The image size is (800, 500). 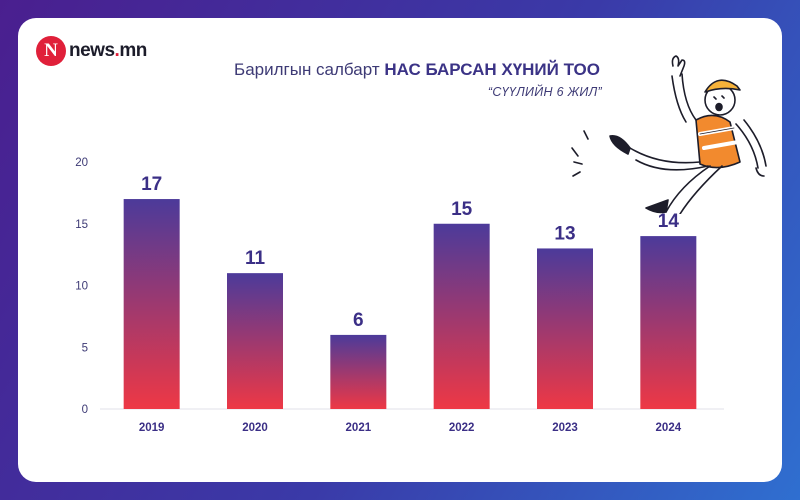 What do you see at coordinates (668, 322) in the screenshot?
I see `bar-2024` at bounding box center [668, 322].